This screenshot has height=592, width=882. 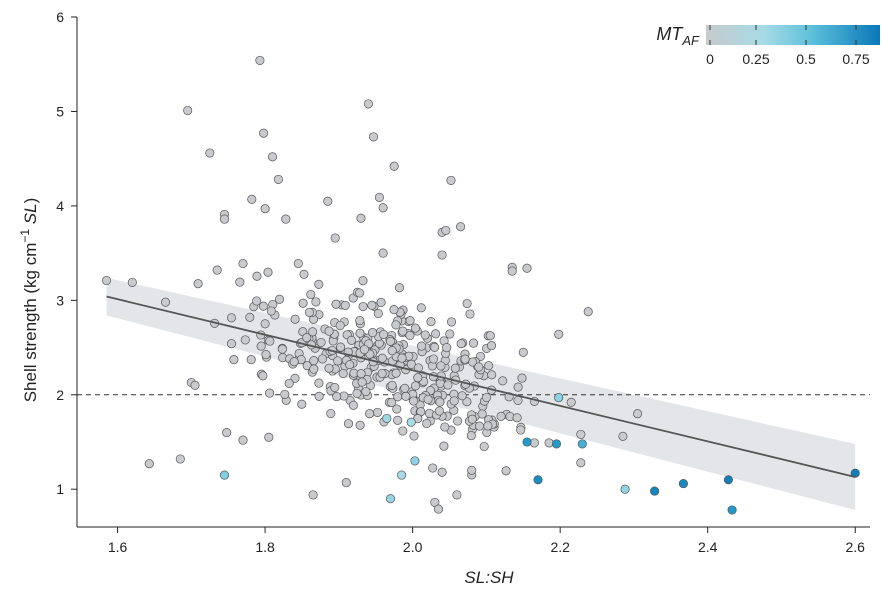 What do you see at coordinates (29, 300) in the screenshot?
I see `y-axis-title: Shell strength (kg cm−1 SL)` at bounding box center [29, 300].